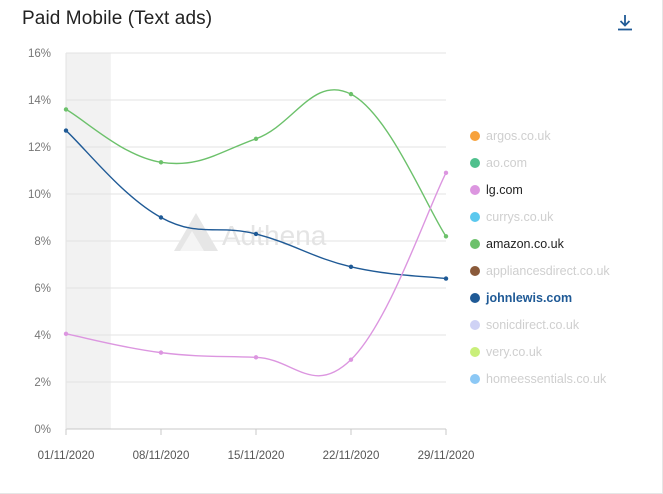 Image resolution: width=663 pixels, height=494 pixels. I want to click on y-tick-label: 10%, so click(39, 195).